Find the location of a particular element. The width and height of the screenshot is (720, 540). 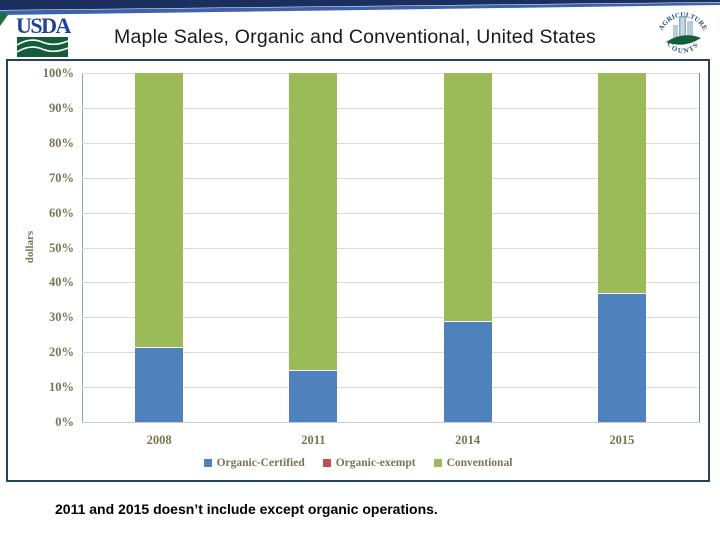

y-tick-label: 40% is located at coordinates (61, 282).